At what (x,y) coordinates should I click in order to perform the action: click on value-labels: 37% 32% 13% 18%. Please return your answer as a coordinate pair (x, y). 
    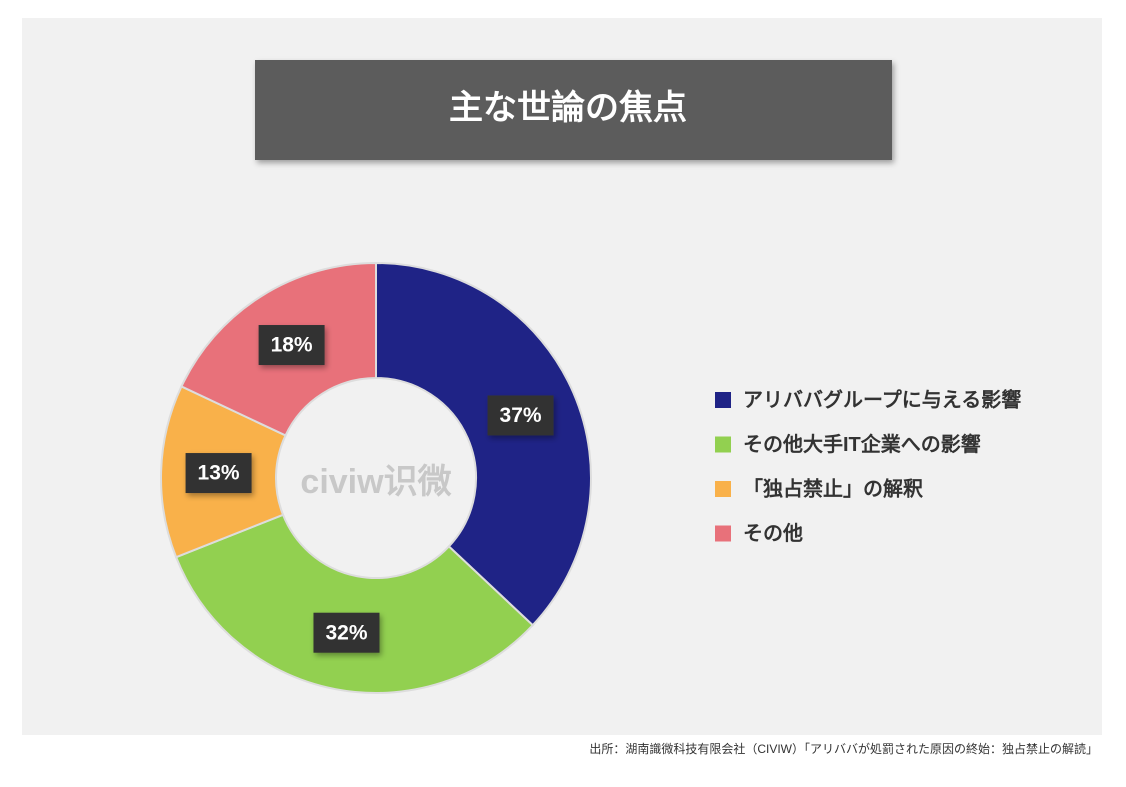
    Looking at the image, I should click on (369, 489).